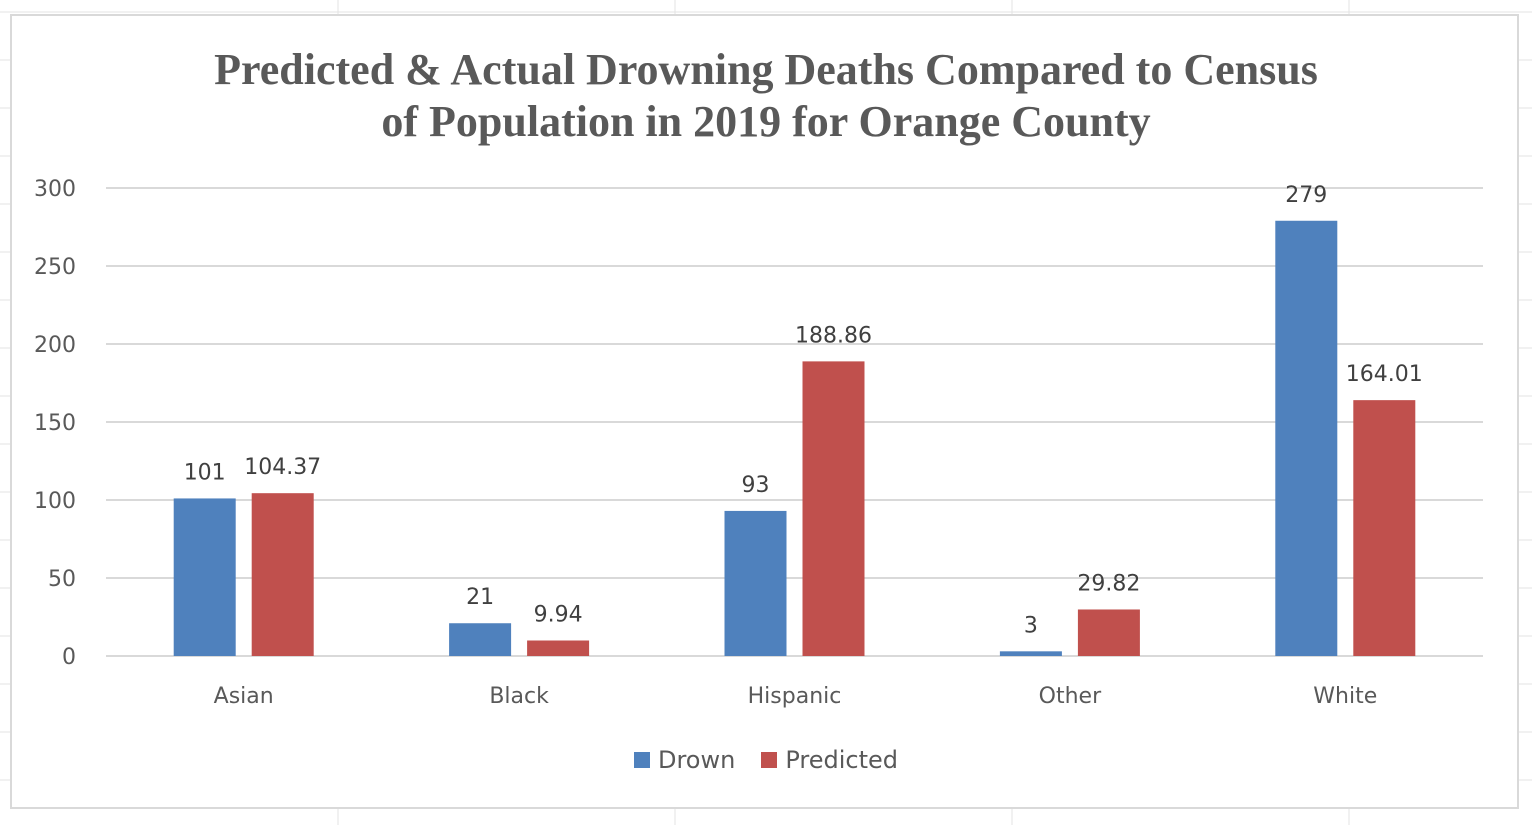  Describe the element at coordinates (641, 760) in the screenshot. I see `legend-swatch-drown` at that location.